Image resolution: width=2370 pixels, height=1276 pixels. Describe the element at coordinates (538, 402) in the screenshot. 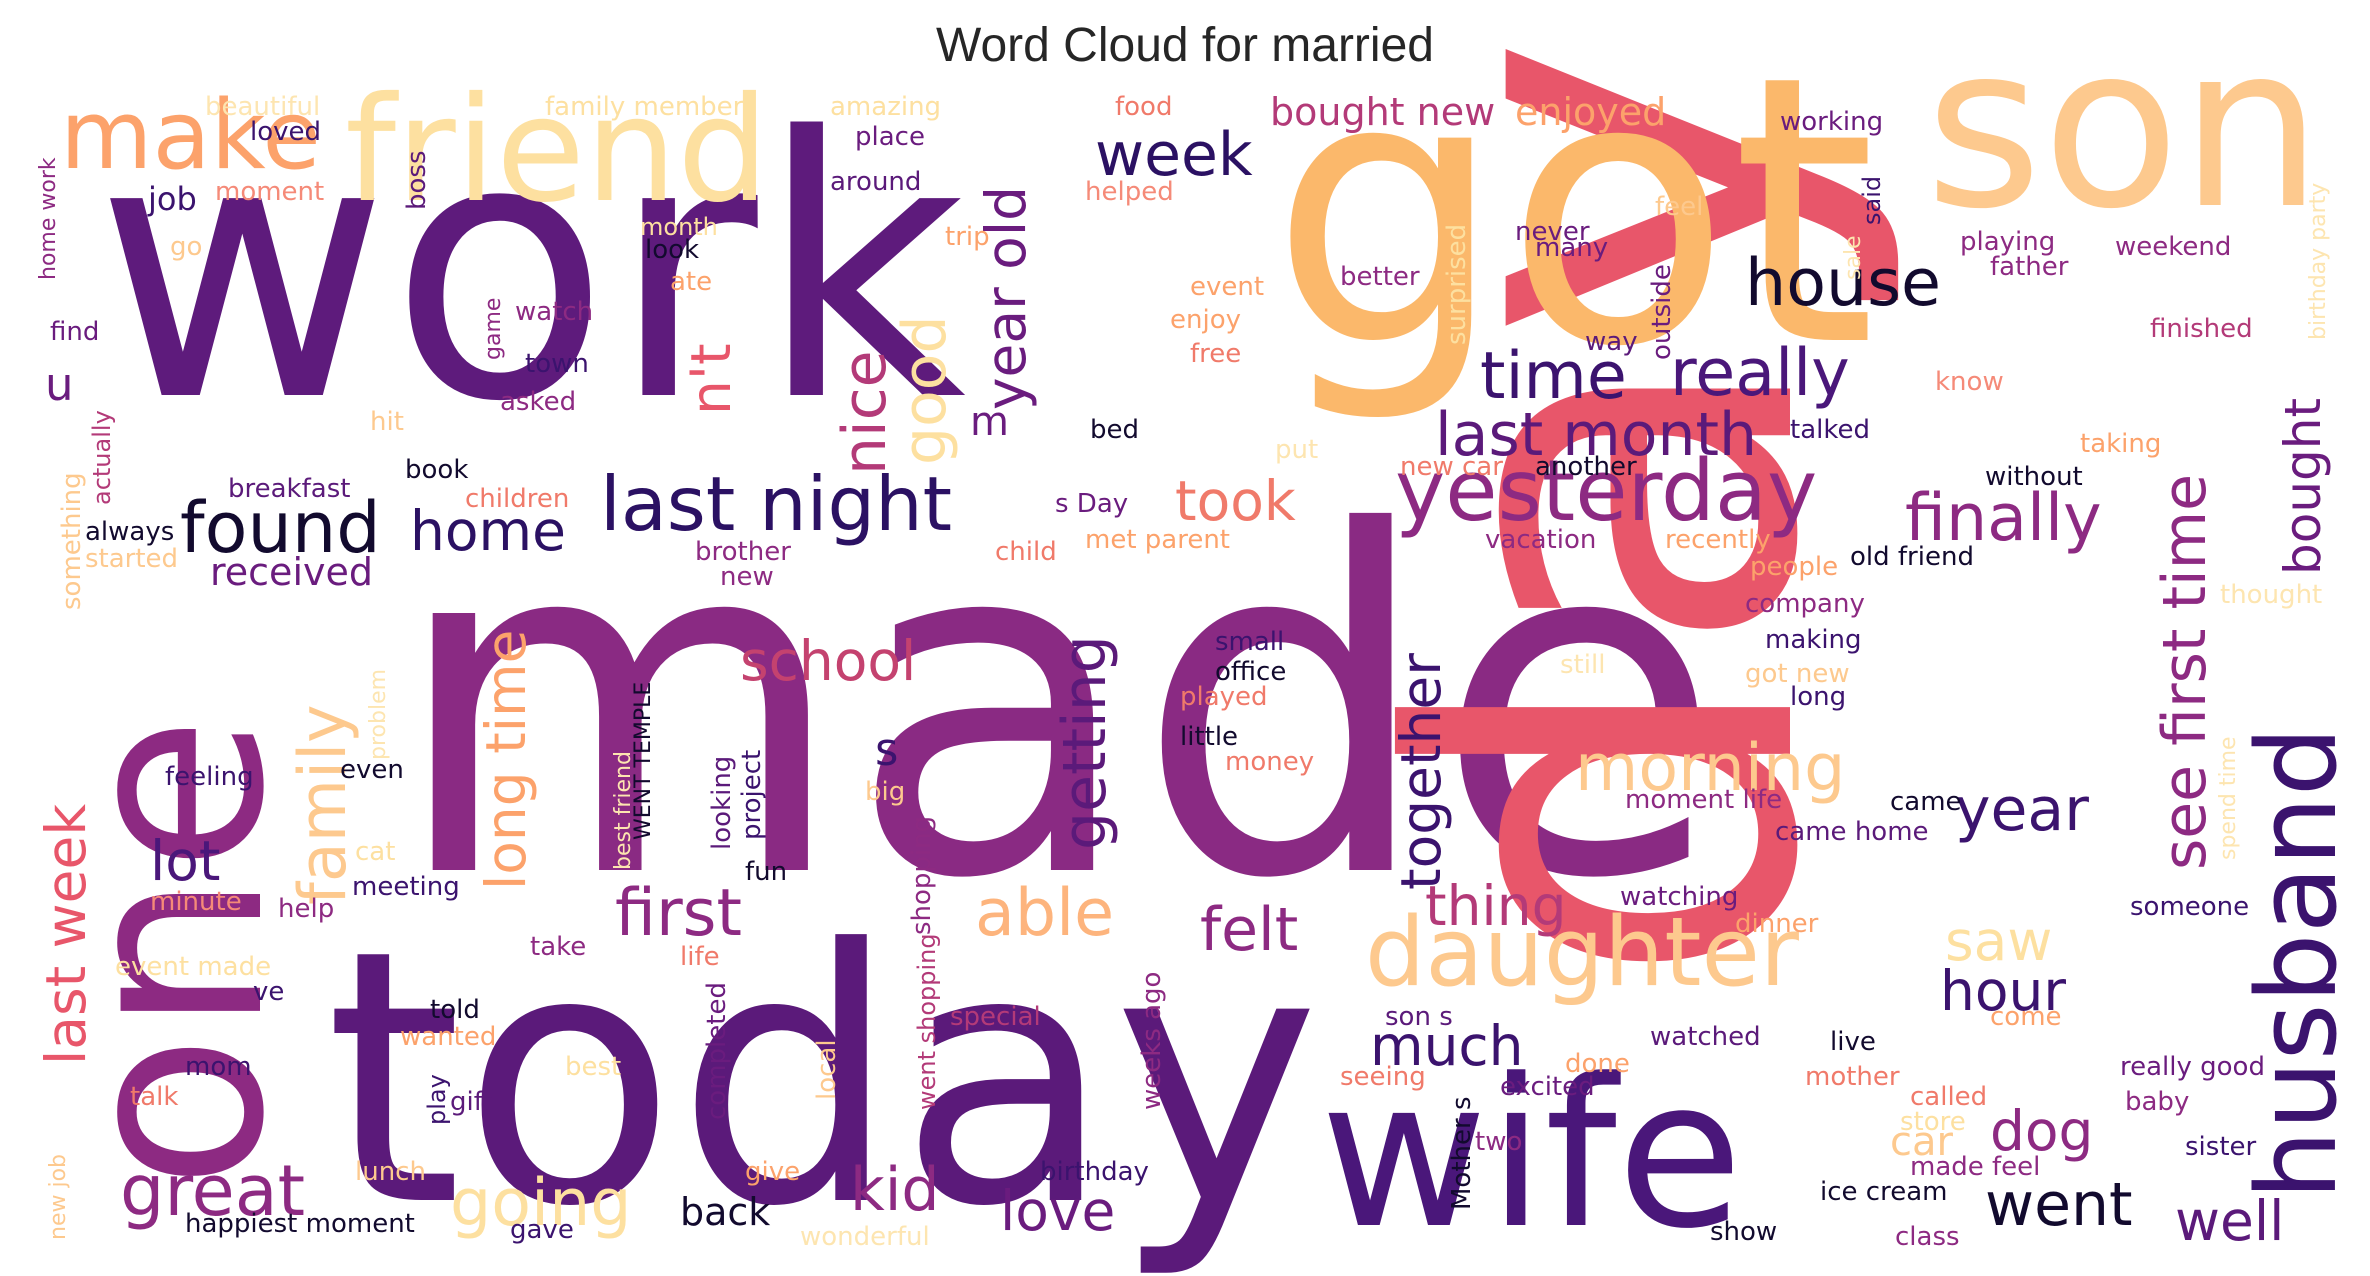

I see `word-asked: asked` at that location.